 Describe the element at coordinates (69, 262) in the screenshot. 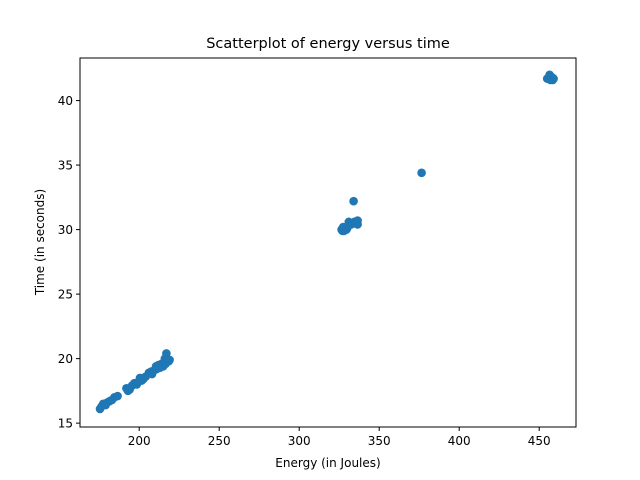

I see `y-axis-ticks: 15 20 25 30 35 40` at that location.